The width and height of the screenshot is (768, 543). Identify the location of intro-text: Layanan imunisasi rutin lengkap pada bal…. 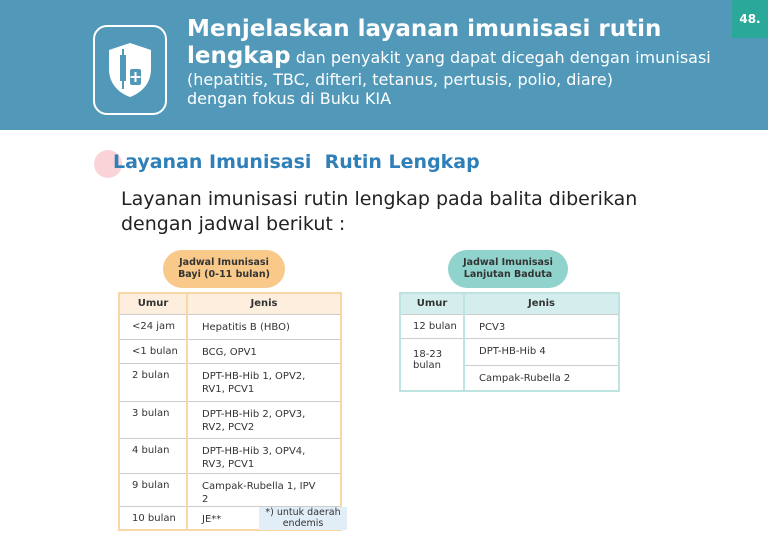
(379, 211).